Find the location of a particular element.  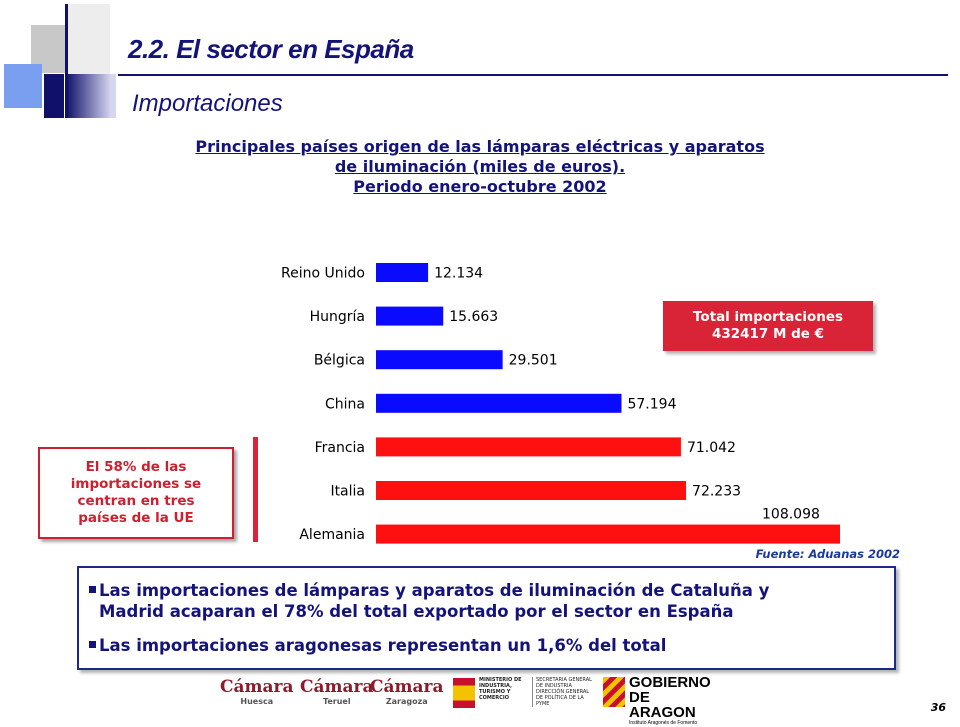

category-label: Reino Unido is located at coordinates (323, 274).